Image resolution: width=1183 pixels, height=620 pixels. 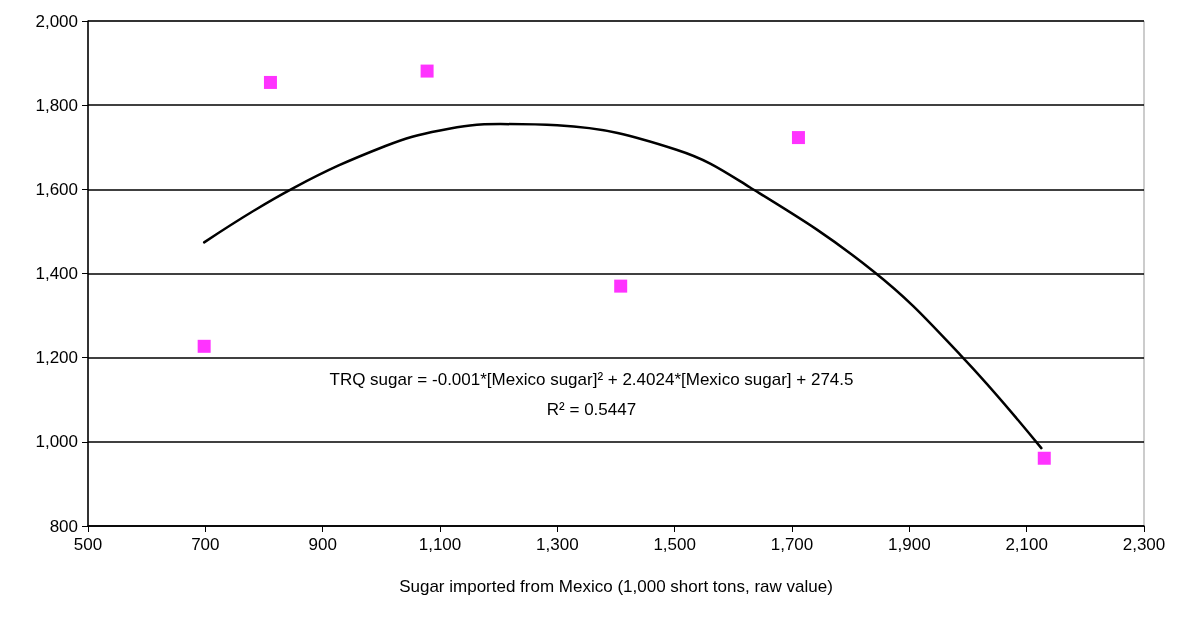 What do you see at coordinates (56, 189) in the screenshot?
I see `y-tick-label: 1,600` at bounding box center [56, 189].